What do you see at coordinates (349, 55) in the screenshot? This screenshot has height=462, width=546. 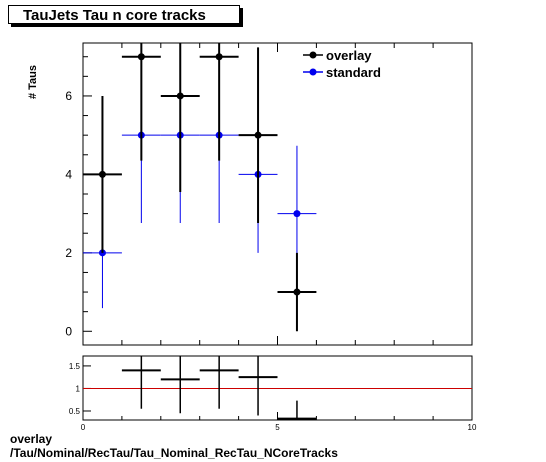 I see `legend-label: overlay` at bounding box center [349, 55].